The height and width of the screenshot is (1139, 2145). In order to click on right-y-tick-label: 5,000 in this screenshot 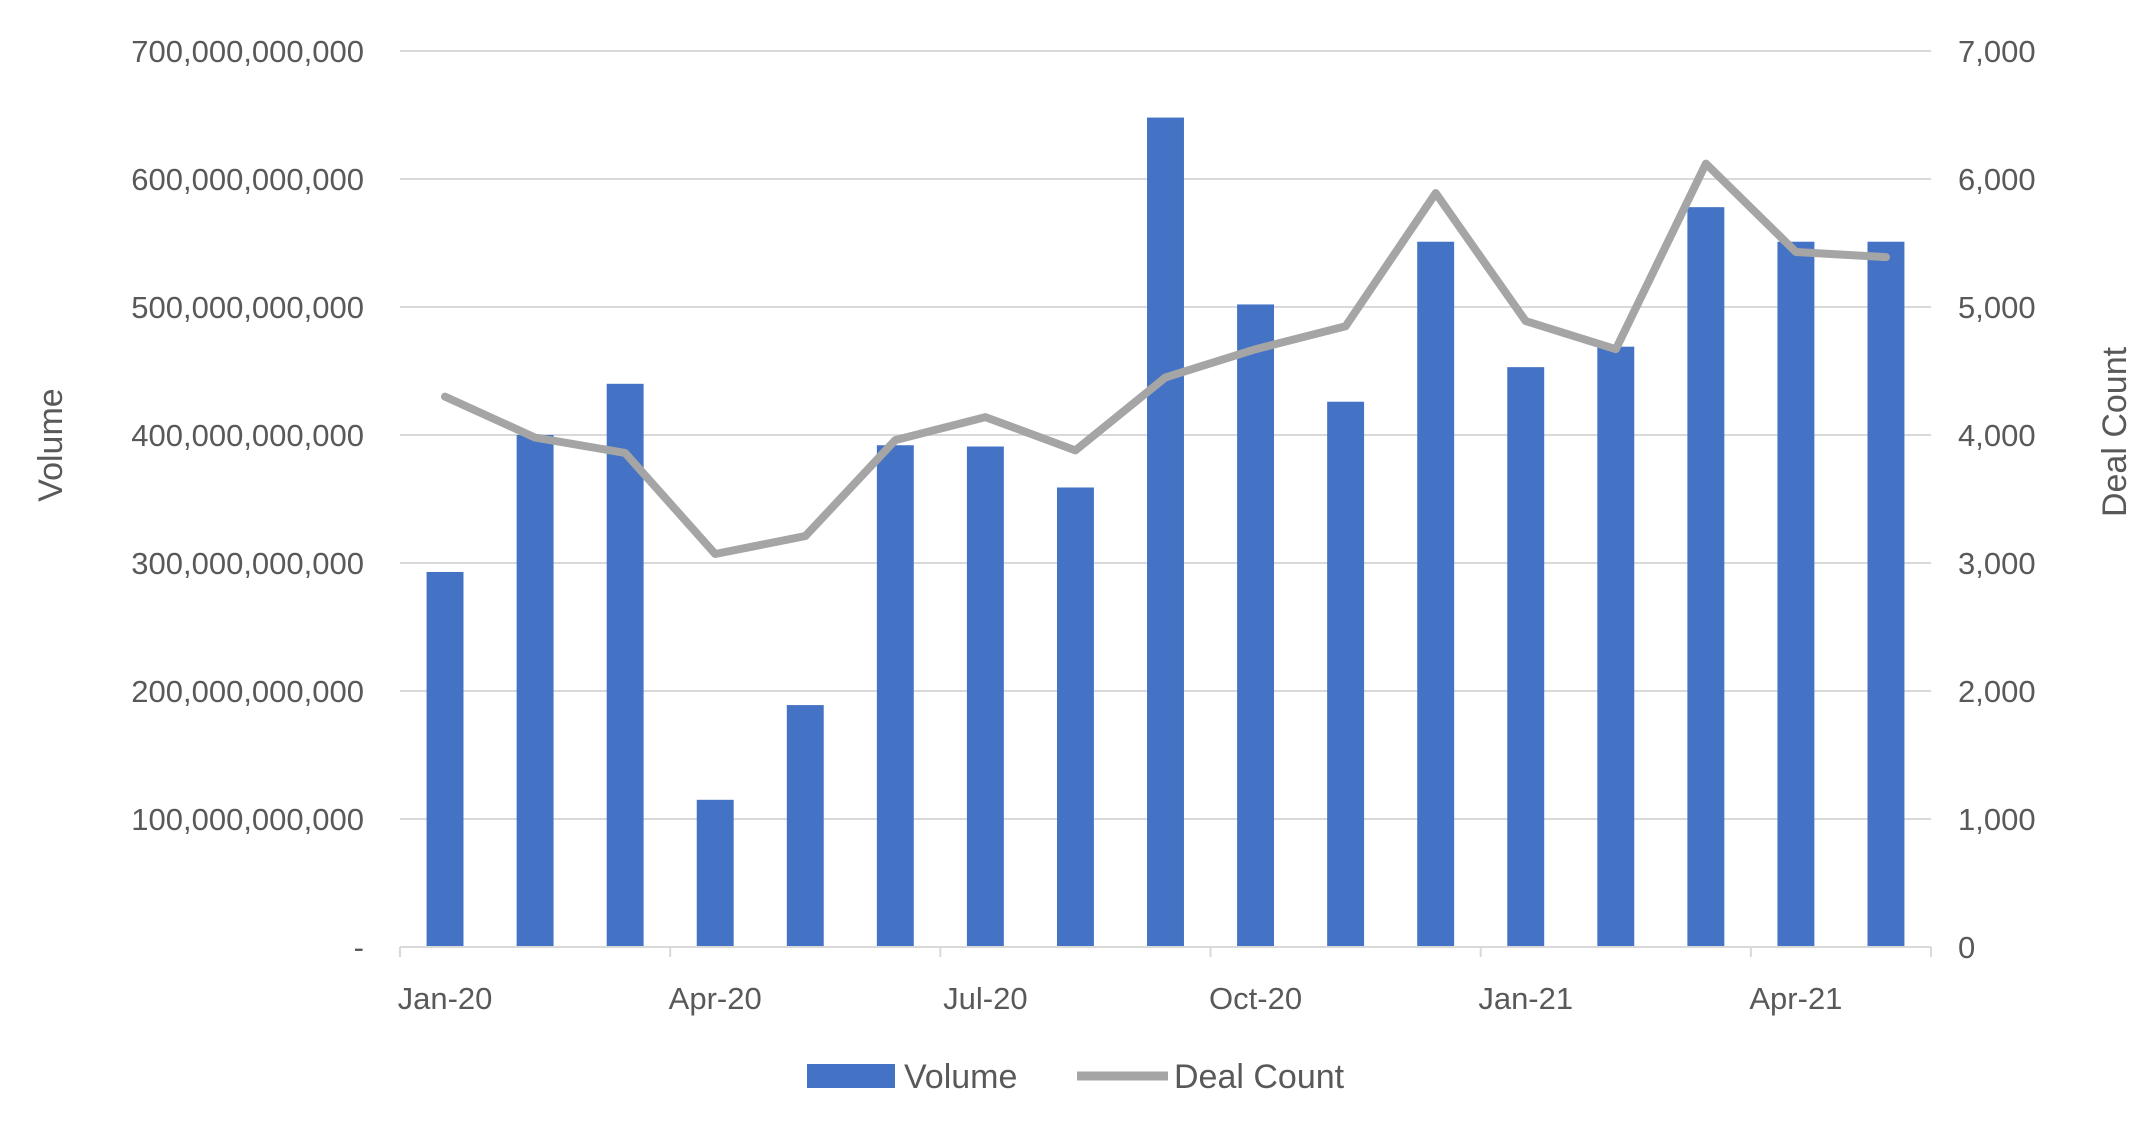, I will do `click(1997, 307)`.